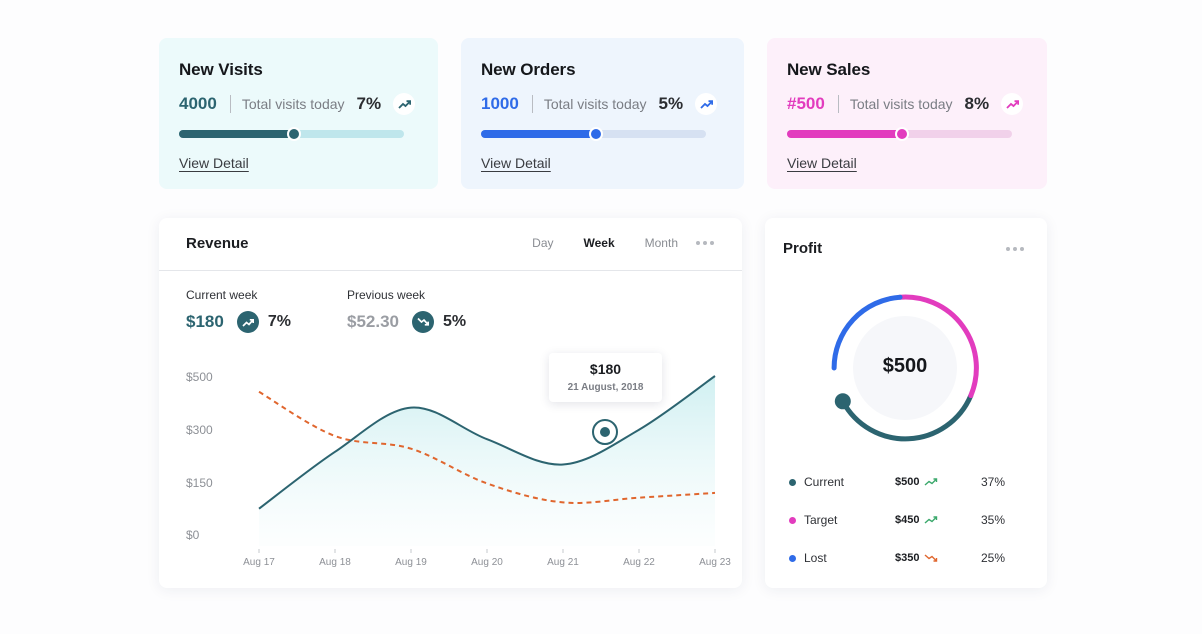 This screenshot has height=634, width=1202. I want to click on x-tick-label: Aug 20, so click(487, 562).